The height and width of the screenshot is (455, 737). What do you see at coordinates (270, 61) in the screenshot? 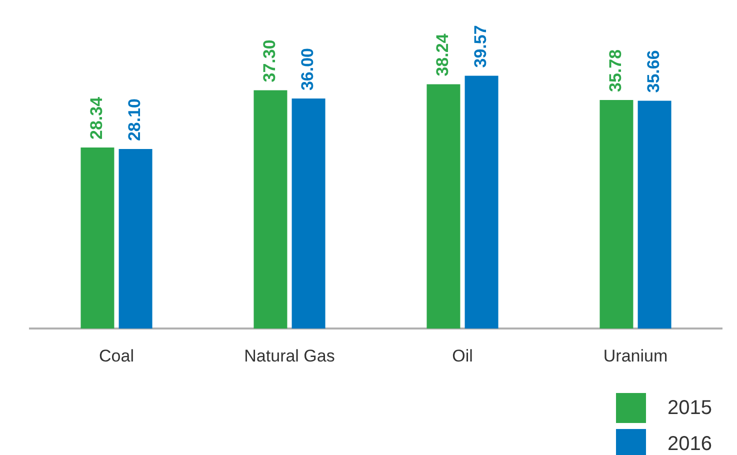
I see `data-label: 37.30` at bounding box center [270, 61].